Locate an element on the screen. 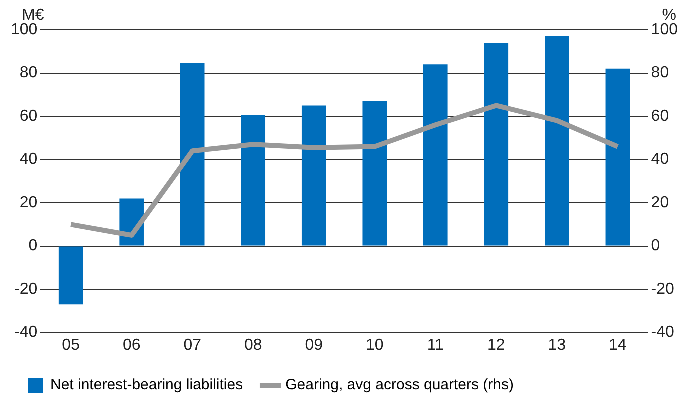 The width and height of the screenshot is (689, 403). y-tick-label: 80 is located at coordinates (29, 73).